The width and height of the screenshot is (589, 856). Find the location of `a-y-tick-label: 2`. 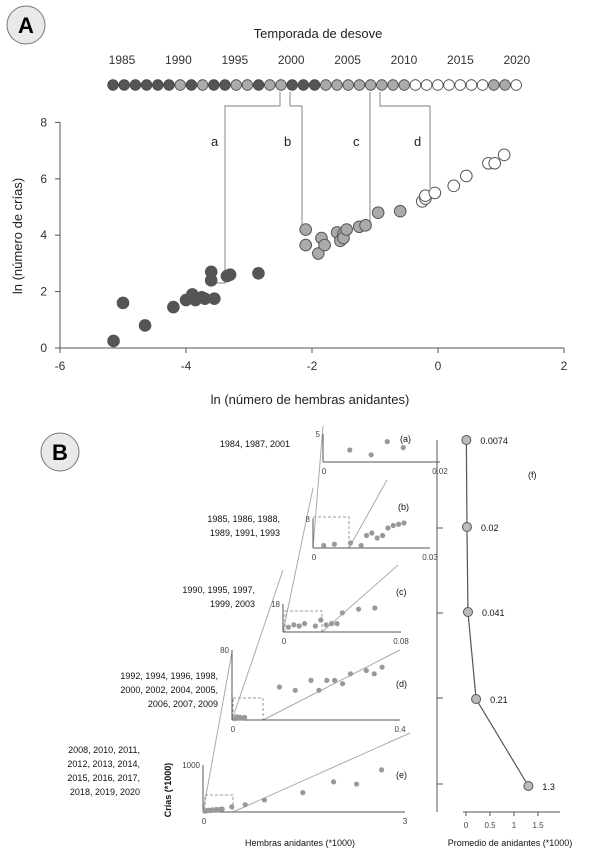

a-y-tick-label: 2 is located at coordinates (43, 292).